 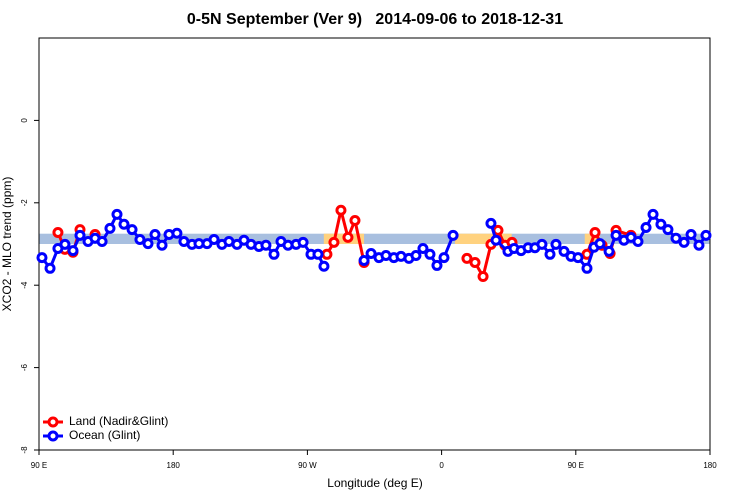 What do you see at coordinates (374, 483) in the screenshot?
I see `x-axis-label: Longitude (deg E)` at bounding box center [374, 483].